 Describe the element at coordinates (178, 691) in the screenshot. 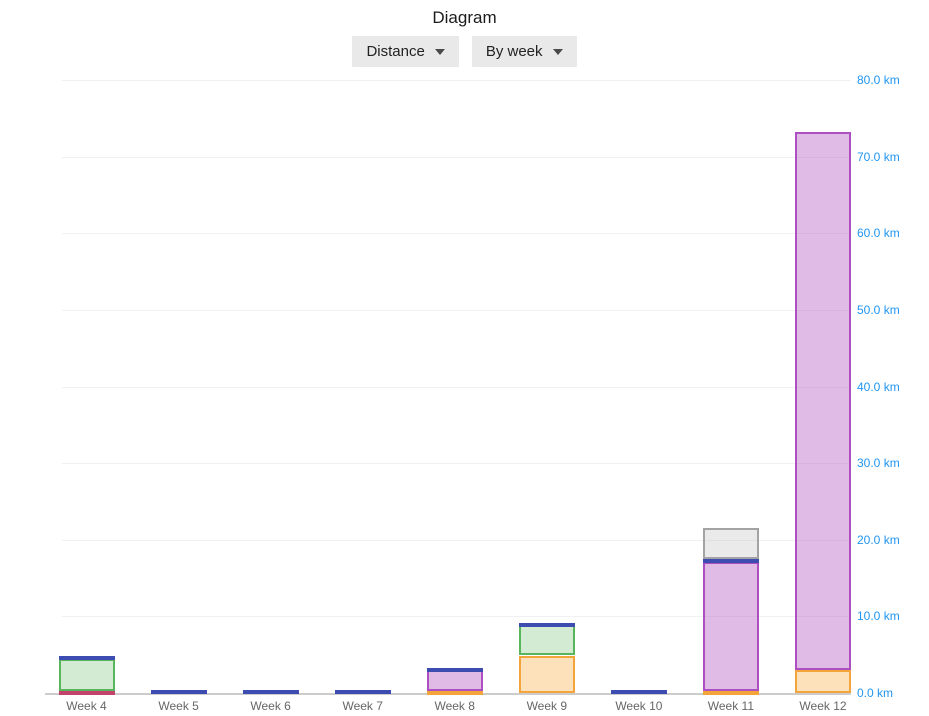

I see `bar-week-5-blue-segment` at that location.